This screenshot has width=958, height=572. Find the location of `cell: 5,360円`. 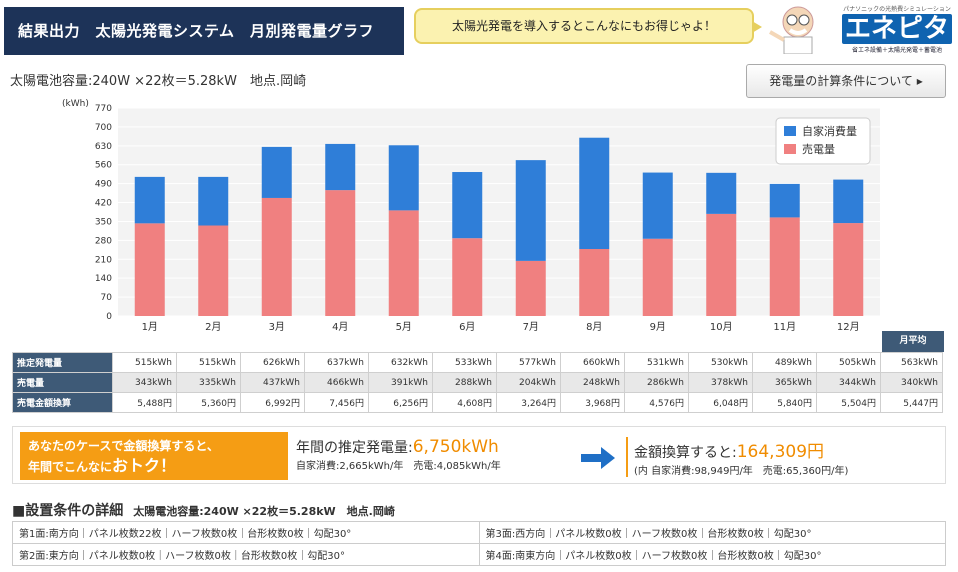

cell: 5,360円 is located at coordinates (208, 402).